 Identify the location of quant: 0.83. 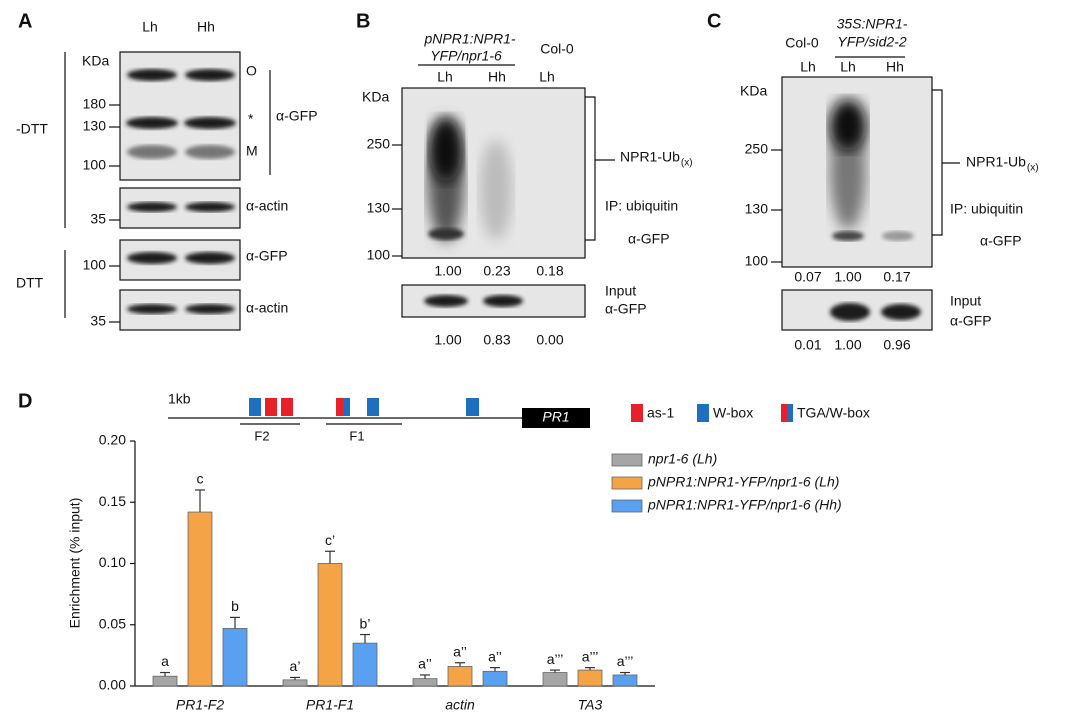
(496, 340).